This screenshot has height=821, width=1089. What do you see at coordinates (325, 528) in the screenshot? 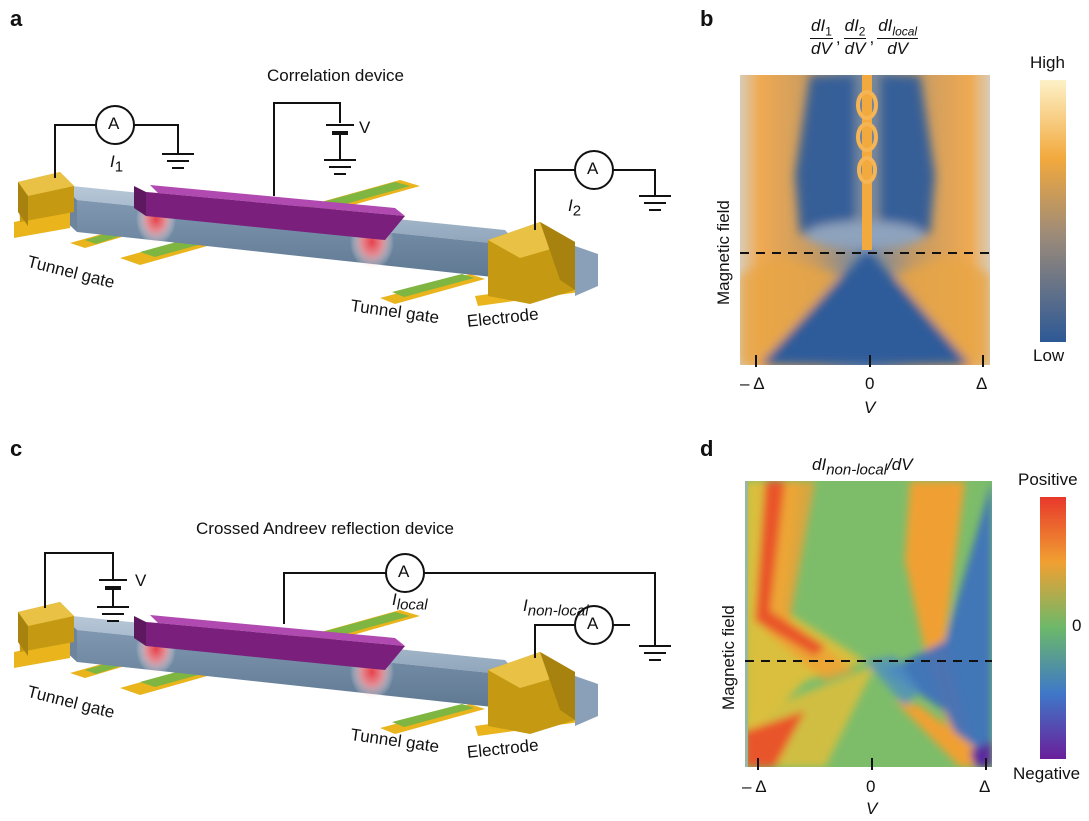
I see `car-device-title: Crossed Andreev reflection device` at bounding box center [325, 528].